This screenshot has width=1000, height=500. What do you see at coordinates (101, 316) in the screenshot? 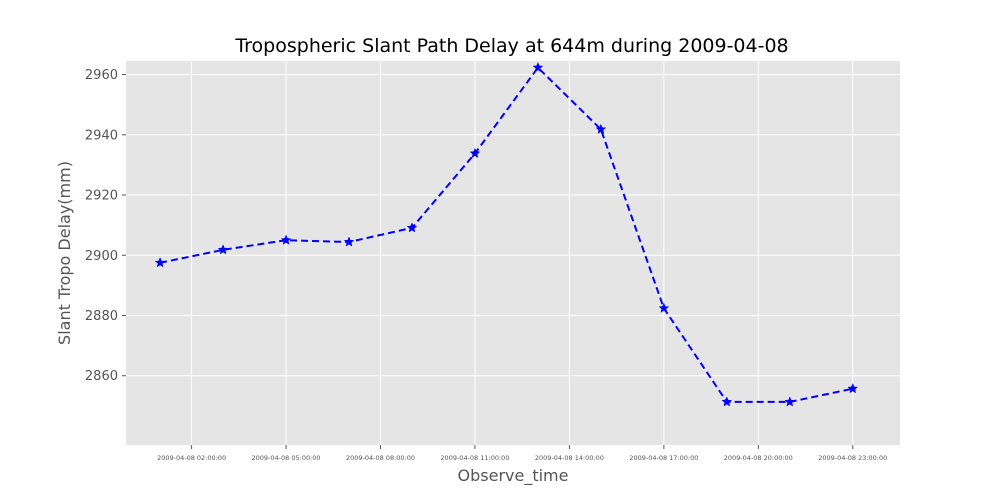
I see `y-tick-label: 2880` at bounding box center [101, 316].